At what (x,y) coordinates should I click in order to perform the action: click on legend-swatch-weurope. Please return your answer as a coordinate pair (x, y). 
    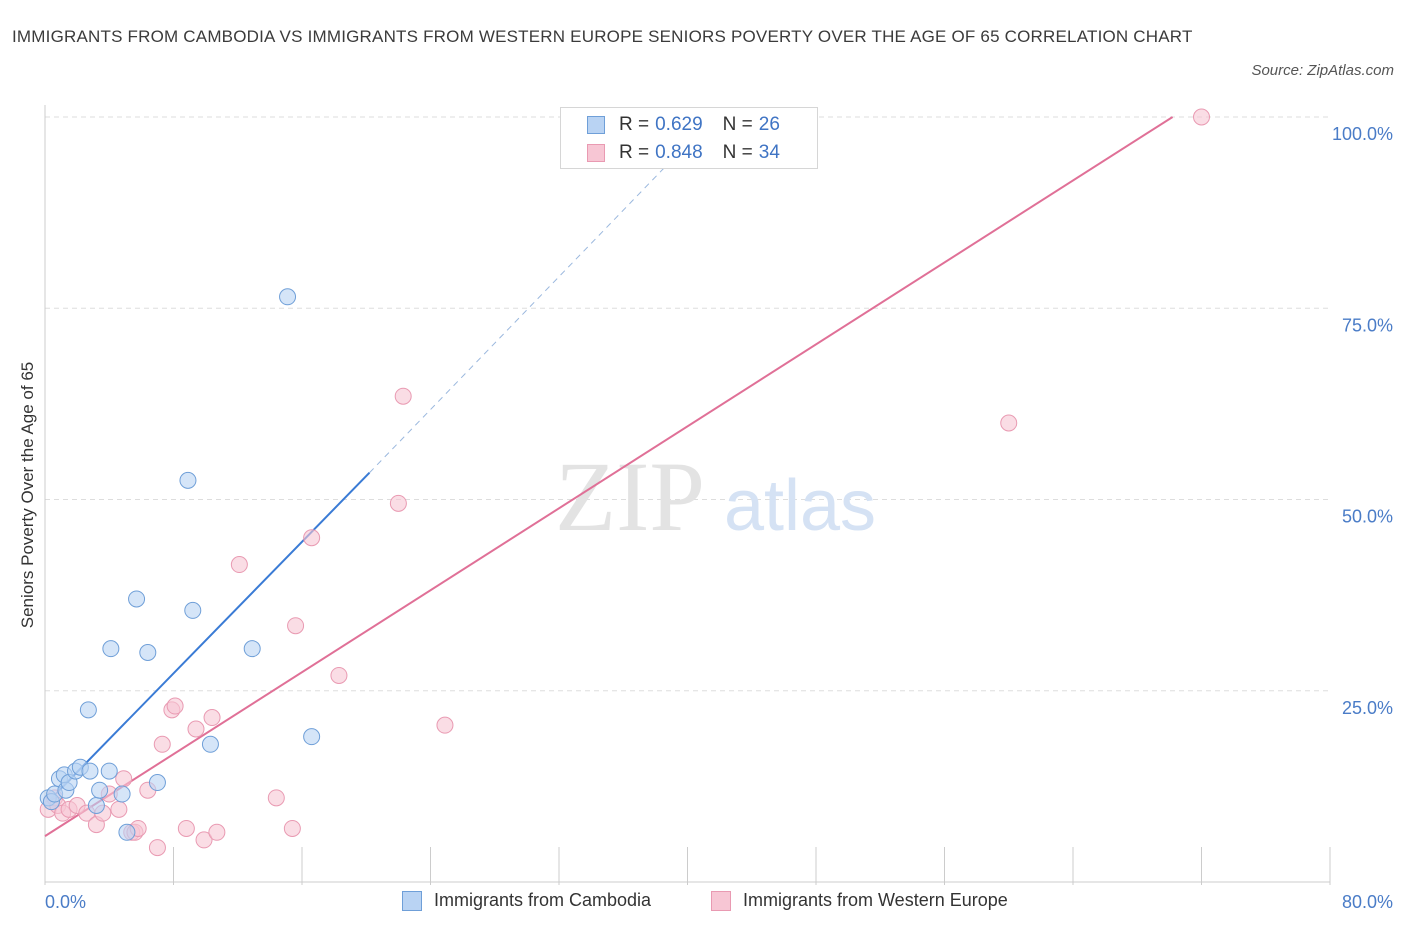
    Looking at the image, I should click on (596, 153).